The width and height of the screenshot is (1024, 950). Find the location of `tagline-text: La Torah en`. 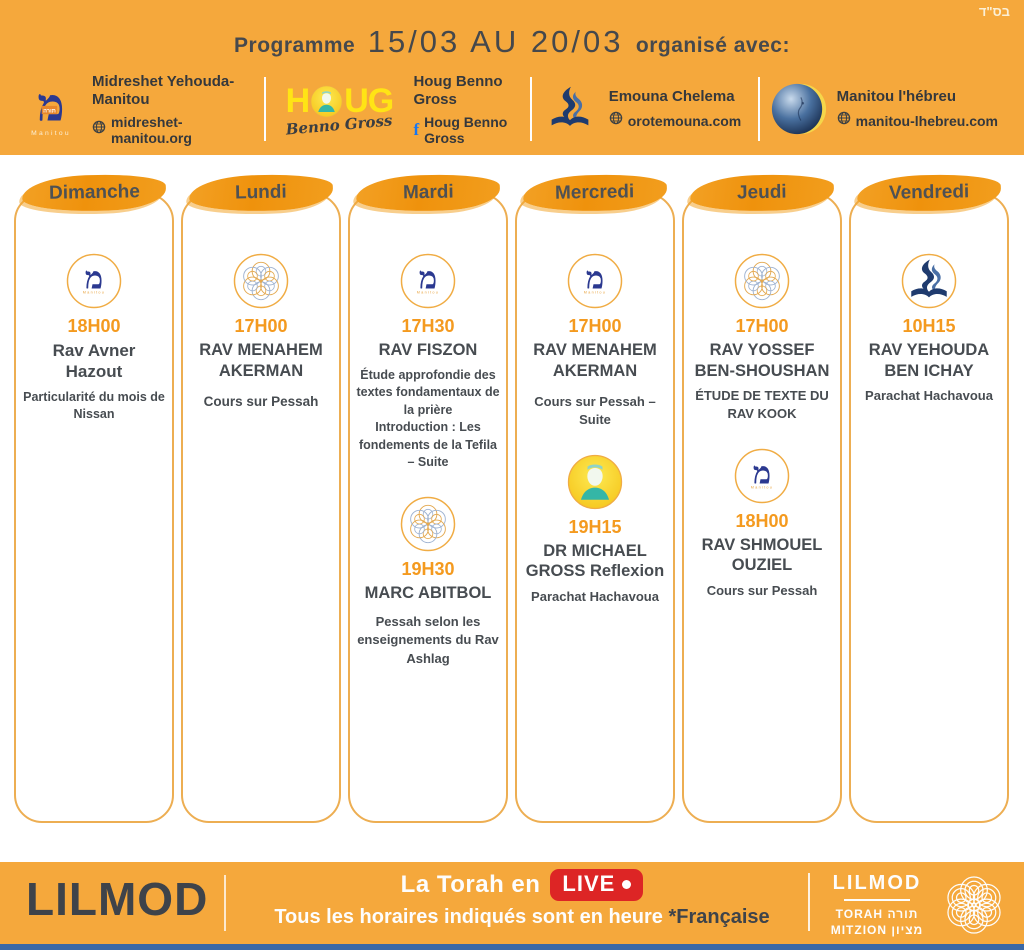

tagline-text: La Torah en is located at coordinates (470, 884).